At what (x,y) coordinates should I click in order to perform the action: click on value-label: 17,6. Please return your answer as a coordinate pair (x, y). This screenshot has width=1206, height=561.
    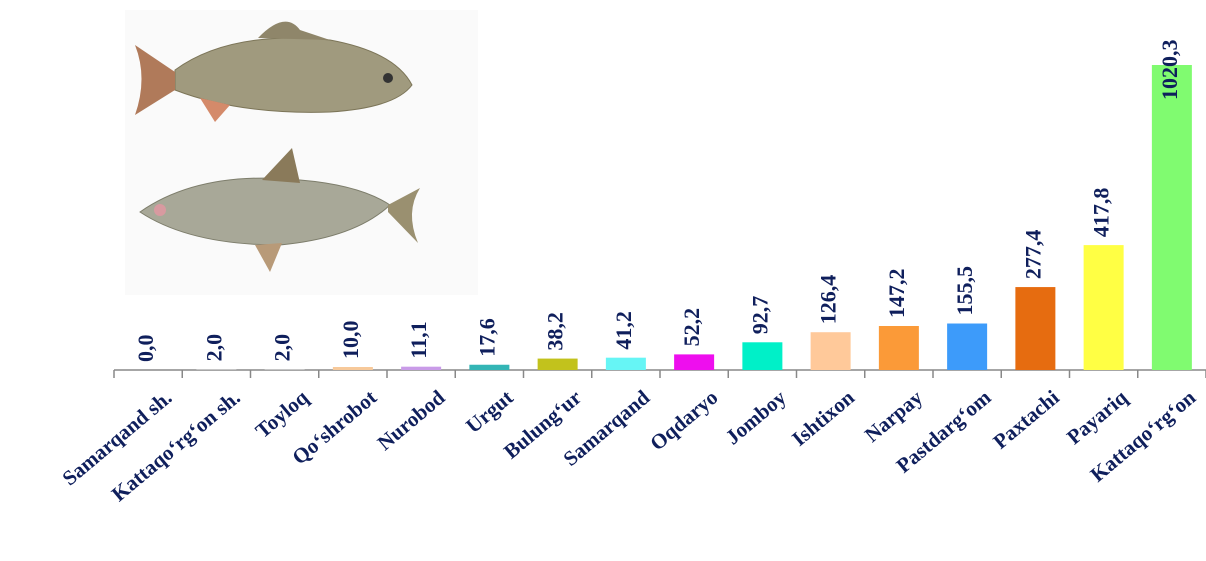
    Looking at the image, I should click on (486, 337).